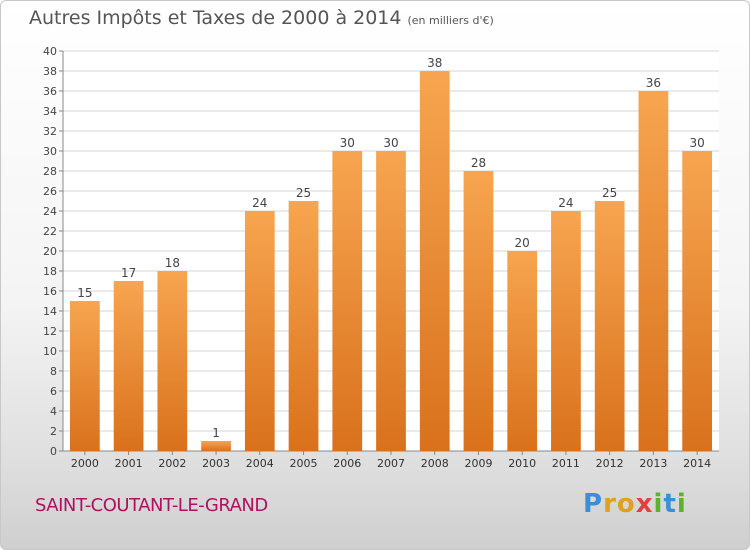 The image size is (750, 550). Describe the element at coordinates (50, 131) in the screenshot. I see `y-tick-label: 32` at that location.